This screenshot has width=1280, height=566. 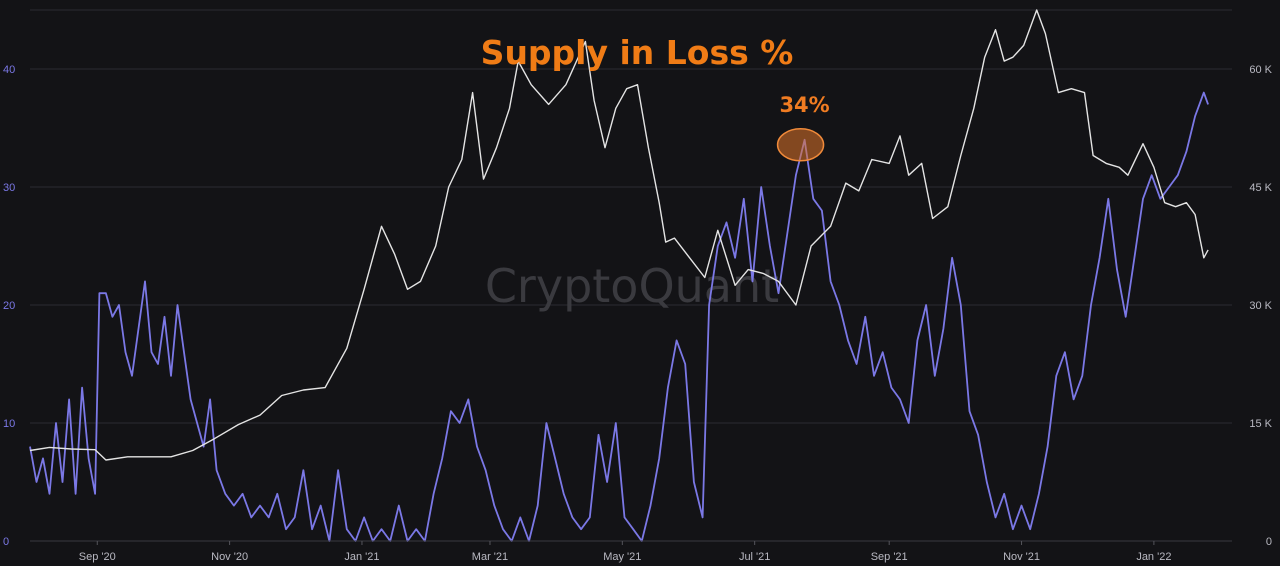 I want to click on left-tick-label: 20, so click(x=9, y=306).